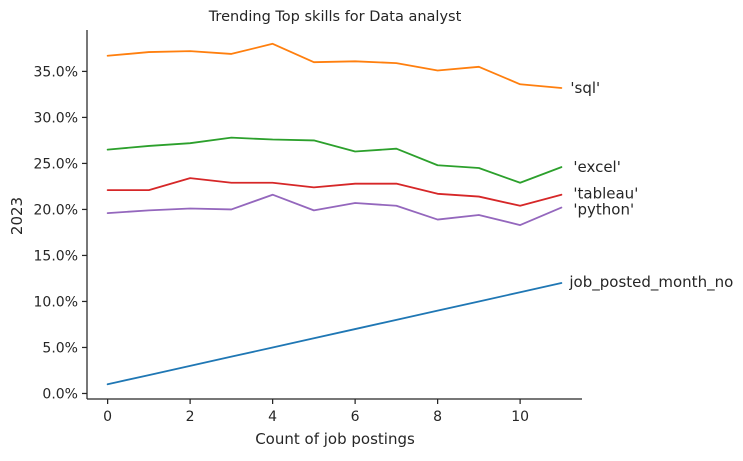  What do you see at coordinates (596, 167) in the screenshot?
I see `series-label-excel: 'excel'` at bounding box center [596, 167].